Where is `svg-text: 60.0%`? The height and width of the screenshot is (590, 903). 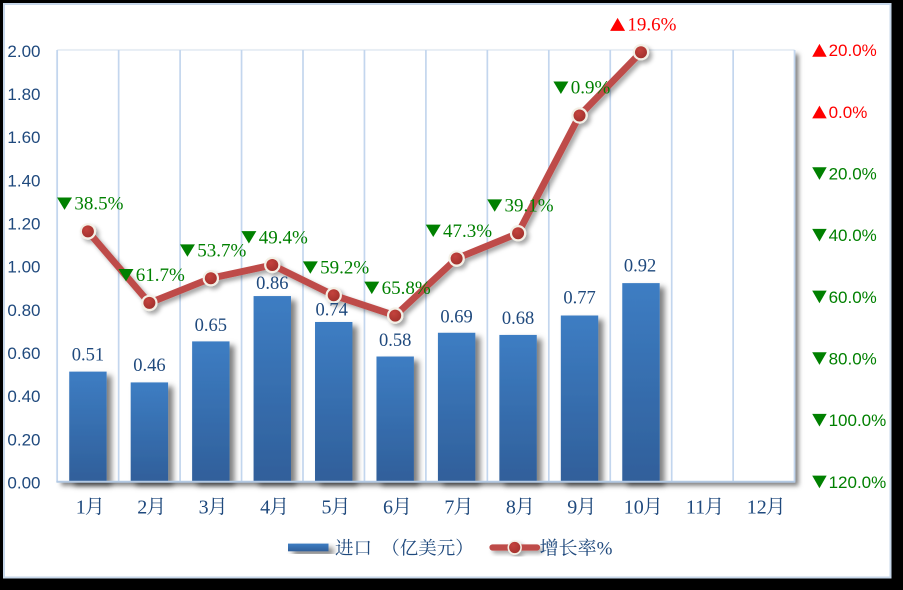
svg-text: 60.0% is located at coordinates (853, 297).